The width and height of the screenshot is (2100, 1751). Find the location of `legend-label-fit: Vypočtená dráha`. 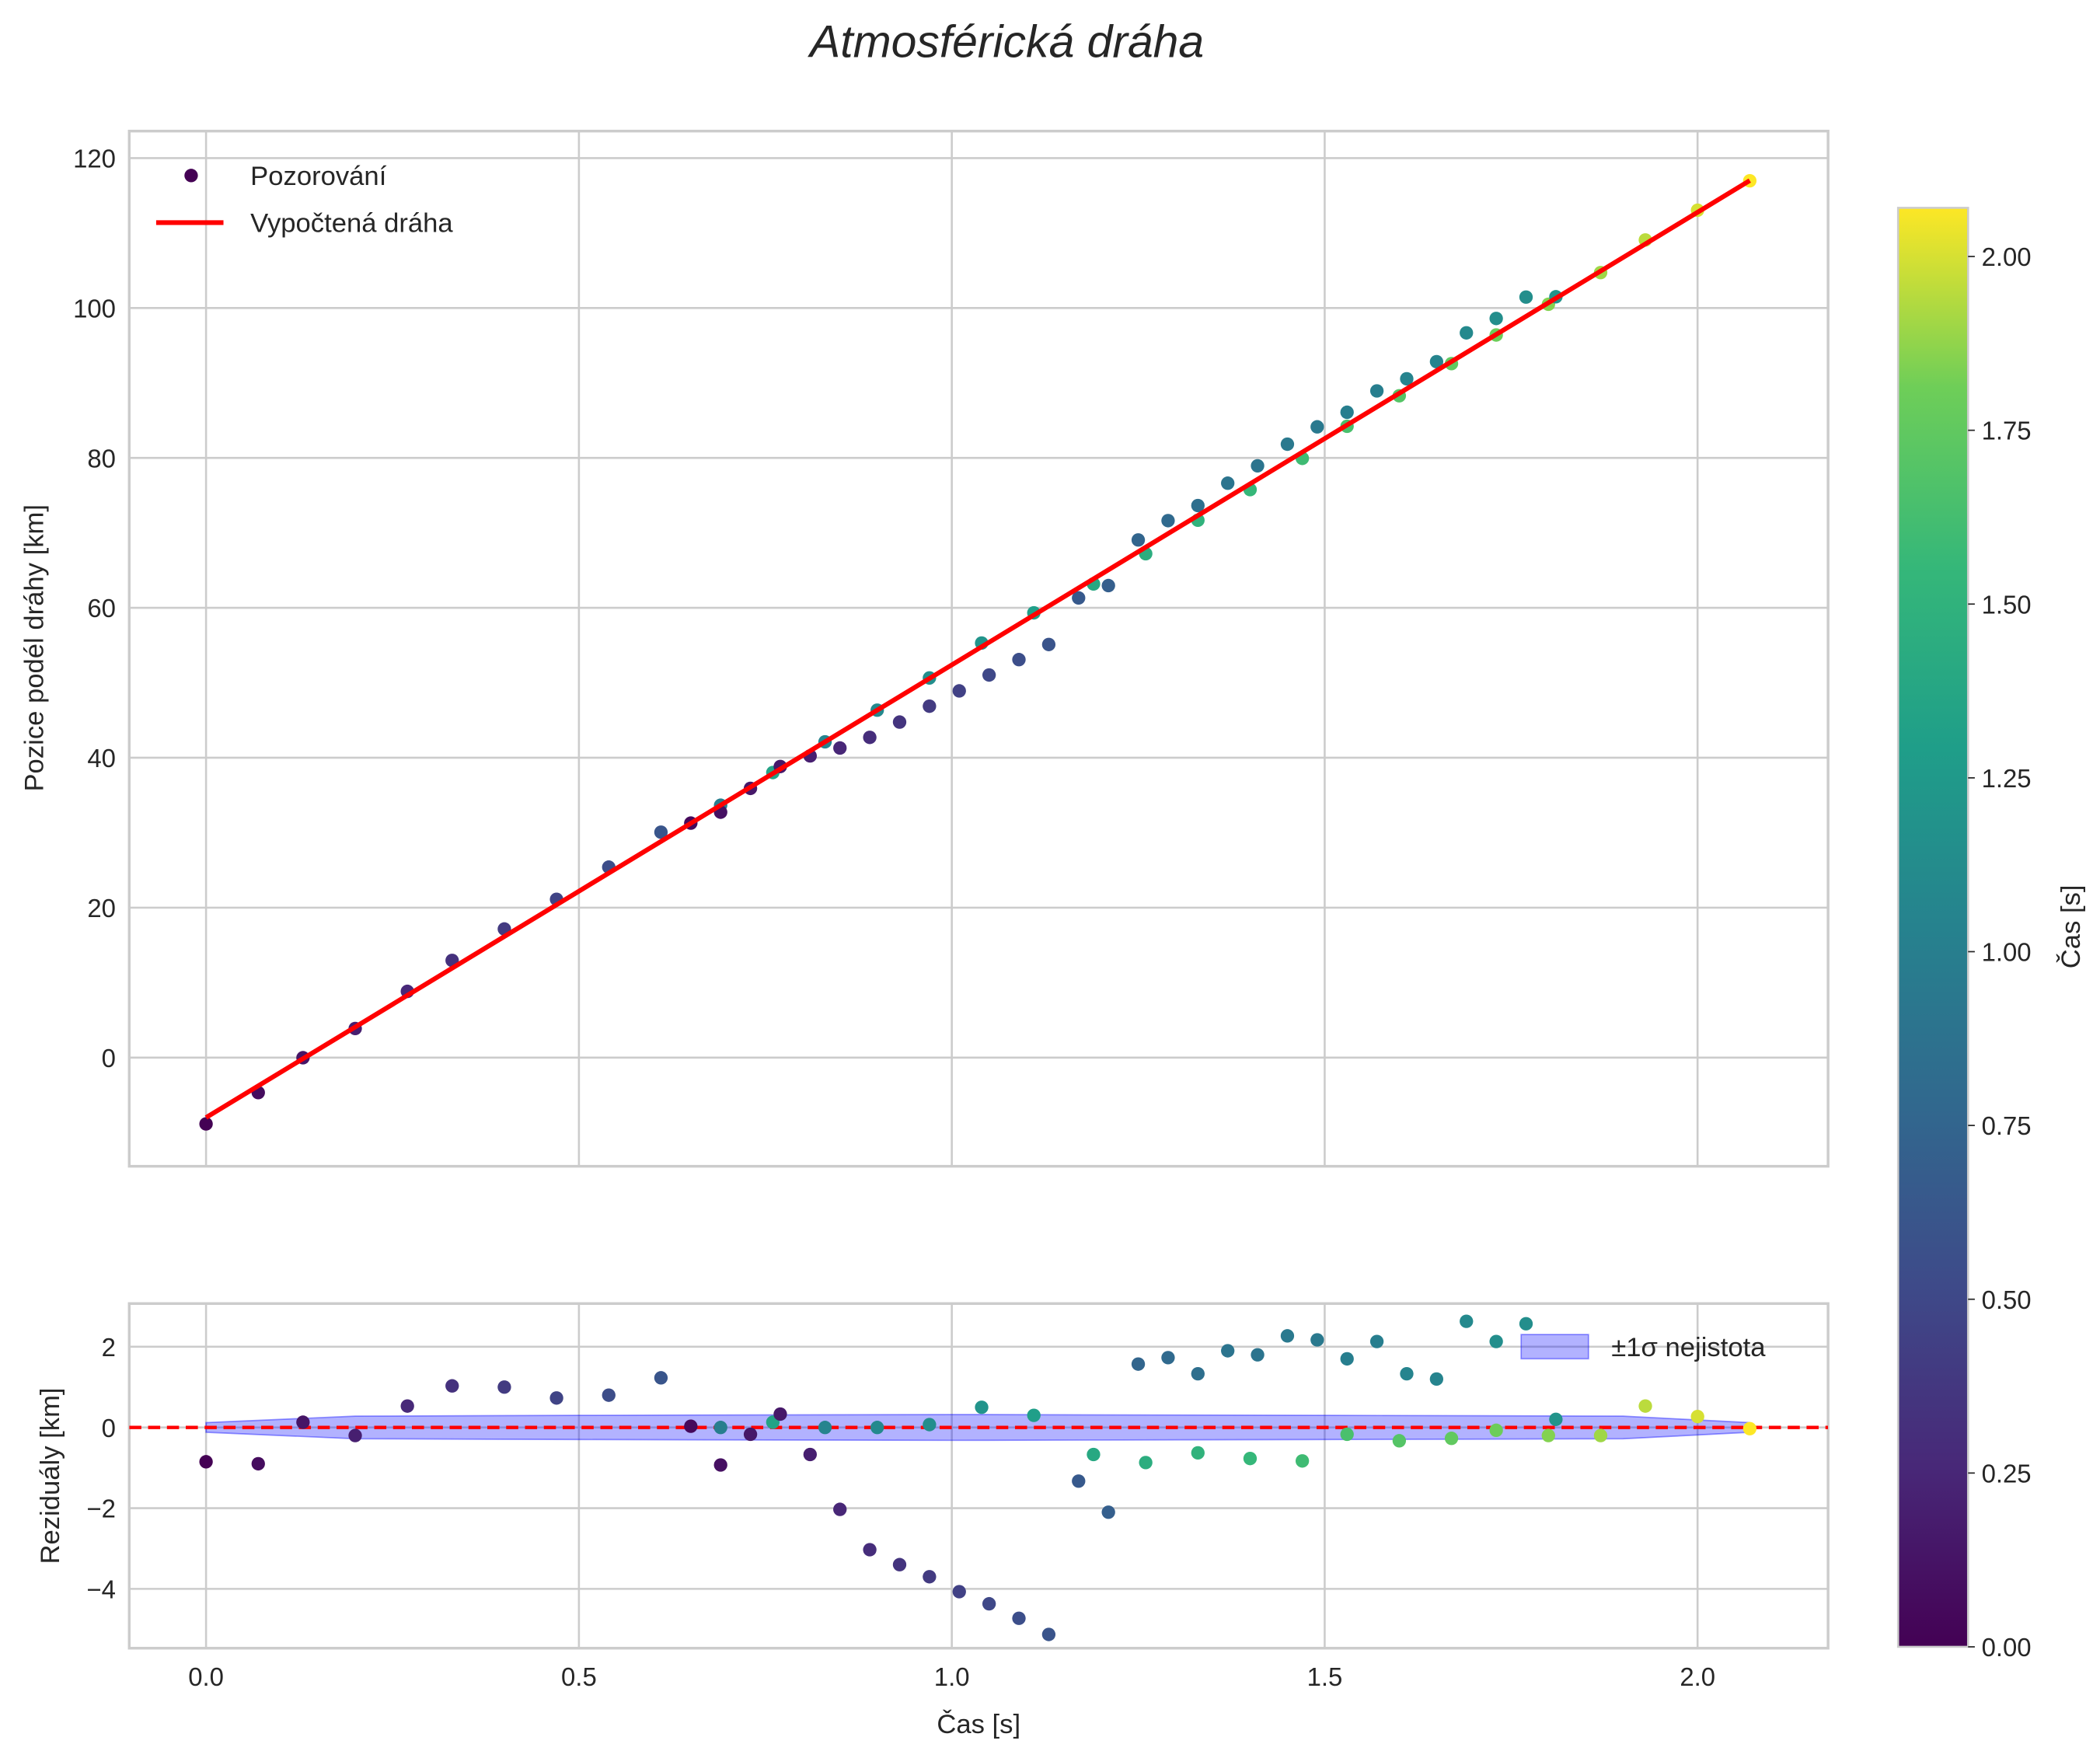

legend-label-fit: Vypočtená dráha is located at coordinates (351, 224).